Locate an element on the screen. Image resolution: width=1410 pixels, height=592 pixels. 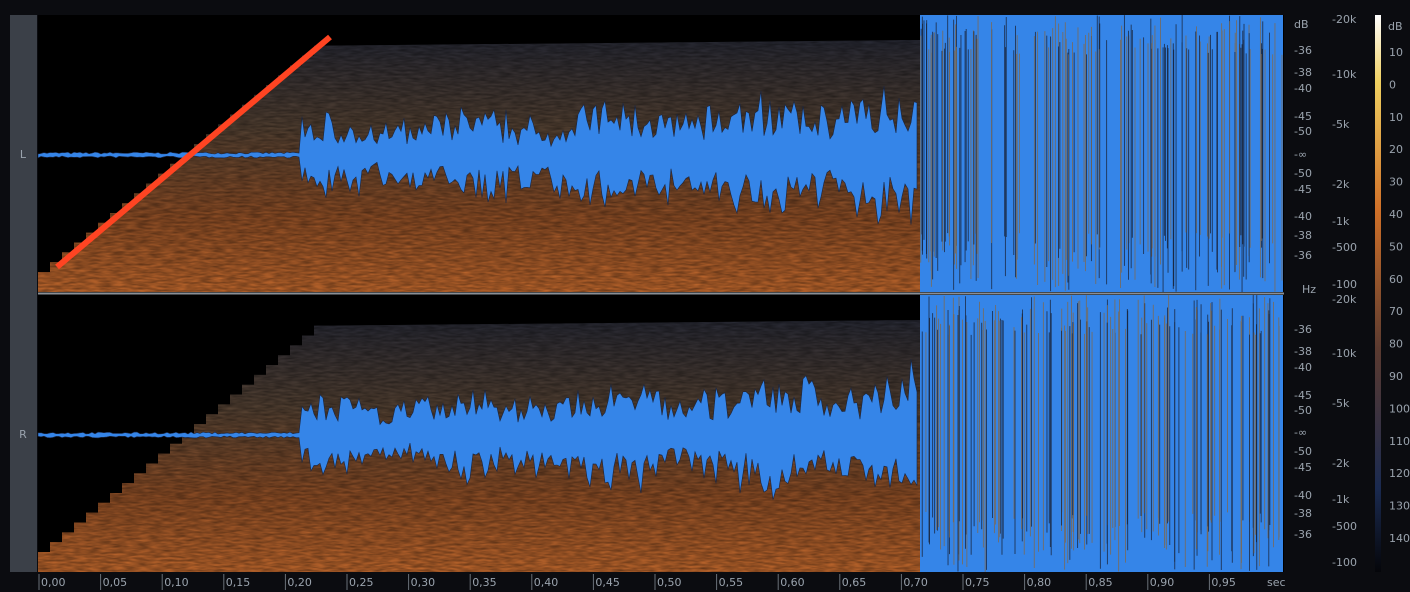
time-label: 0,35 is located at coordinates (484, 582).